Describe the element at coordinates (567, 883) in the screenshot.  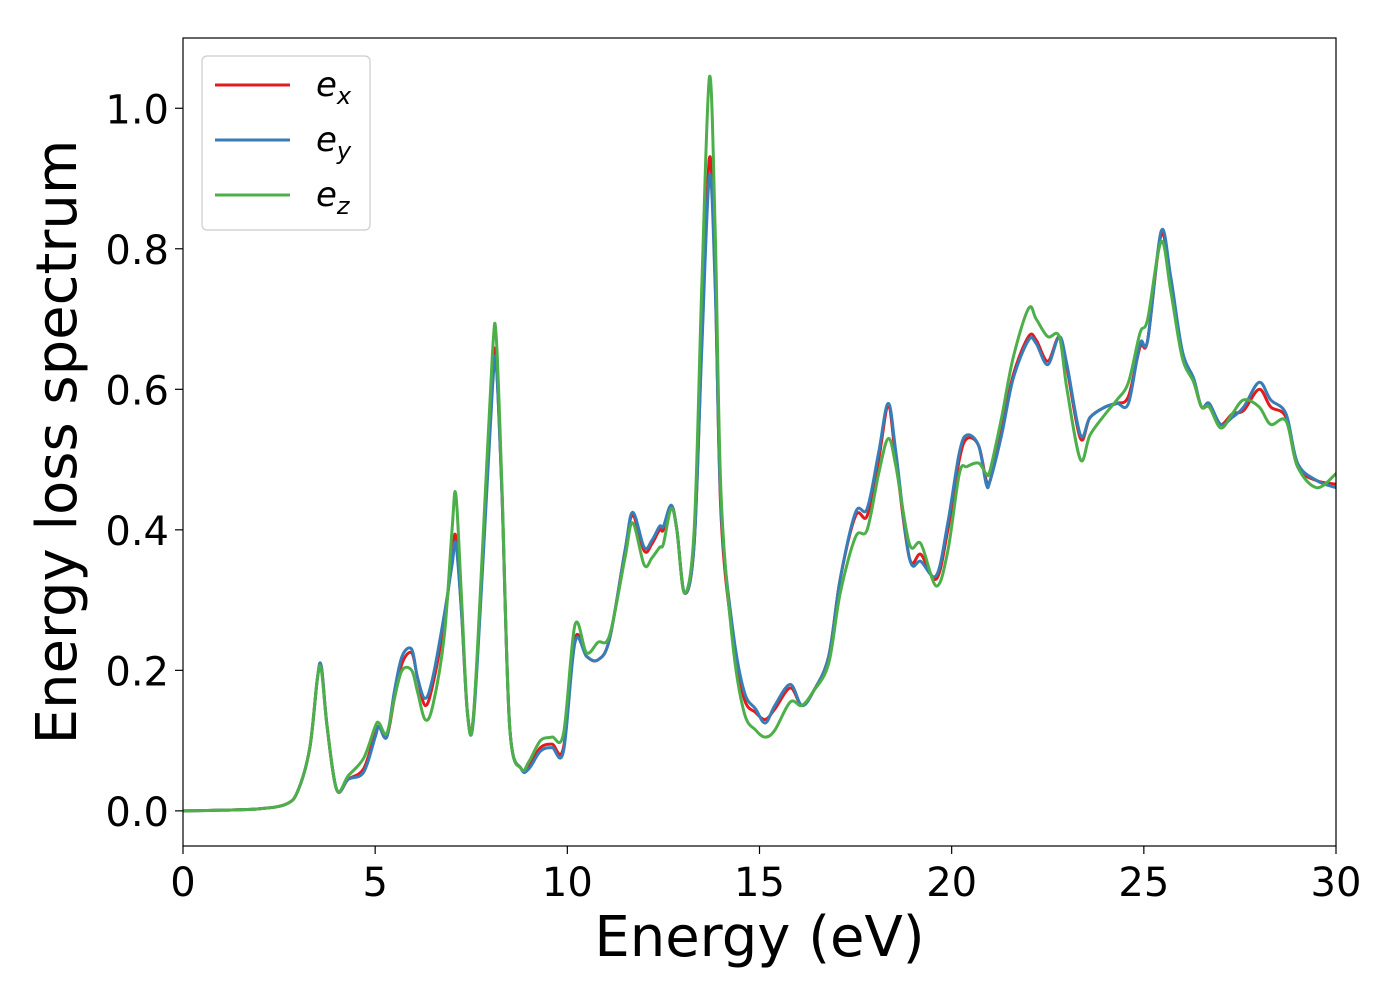
I see `x-tick-label: 10` at that location.